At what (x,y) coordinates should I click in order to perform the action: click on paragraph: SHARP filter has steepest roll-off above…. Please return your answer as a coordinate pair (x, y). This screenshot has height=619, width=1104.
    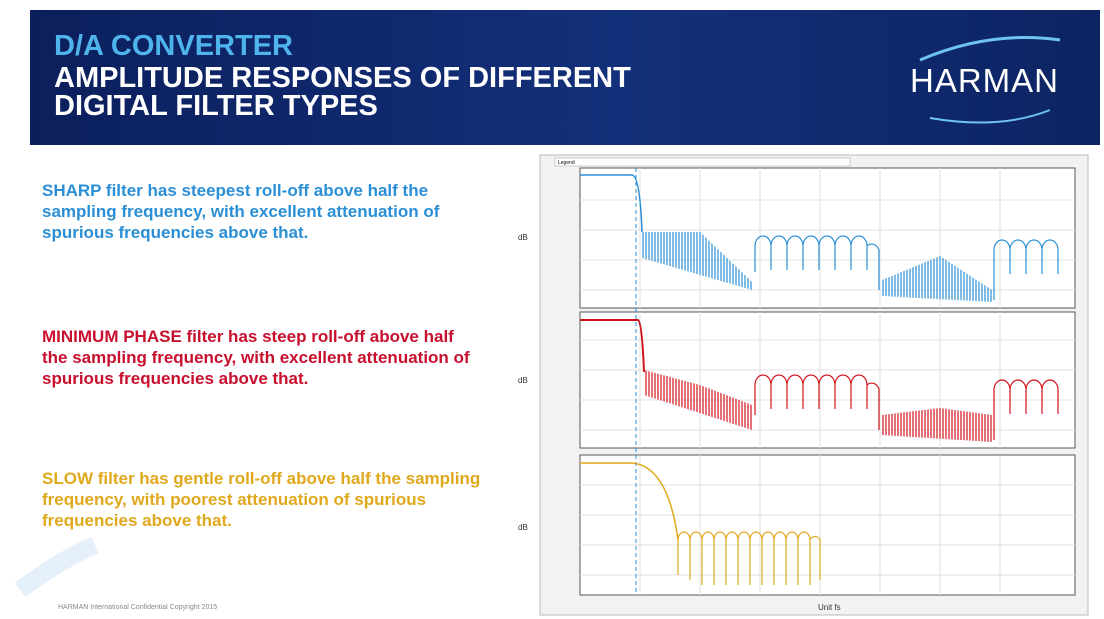
    Looking at the image, I should click on (241, 211).